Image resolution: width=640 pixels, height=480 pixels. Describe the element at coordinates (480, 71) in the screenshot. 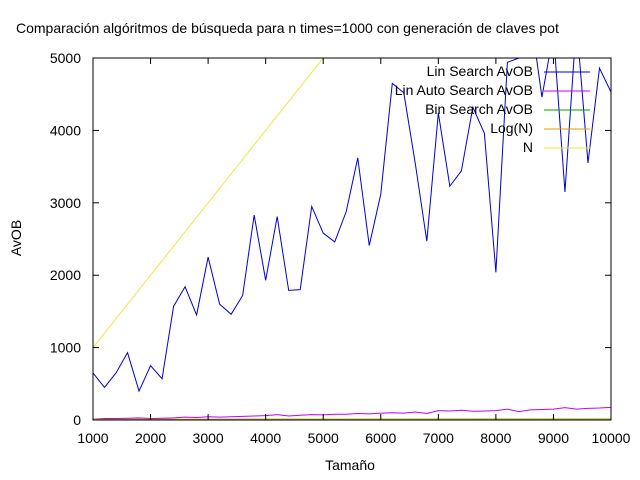

I see `legend-label-0: Lin Search AvOB` at that location.